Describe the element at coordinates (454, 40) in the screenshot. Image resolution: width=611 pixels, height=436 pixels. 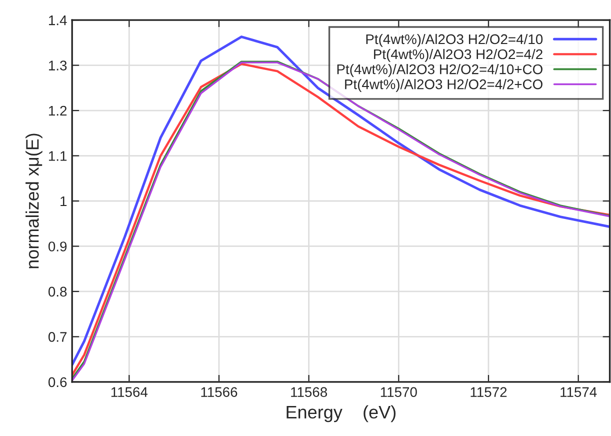
I see `legend-label: Pt(4wt%)/Al2O3 H2/O2=4/10` at that location.